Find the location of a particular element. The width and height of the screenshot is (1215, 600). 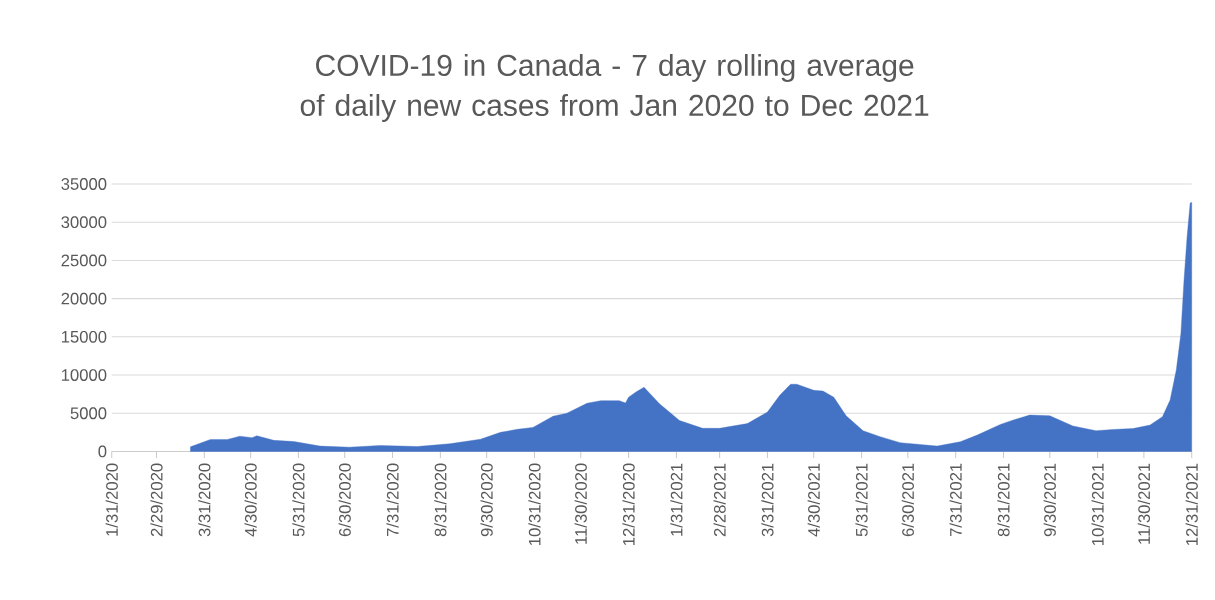

x-tick-label: 9/30/2020 is located at coordinates (486, 500).